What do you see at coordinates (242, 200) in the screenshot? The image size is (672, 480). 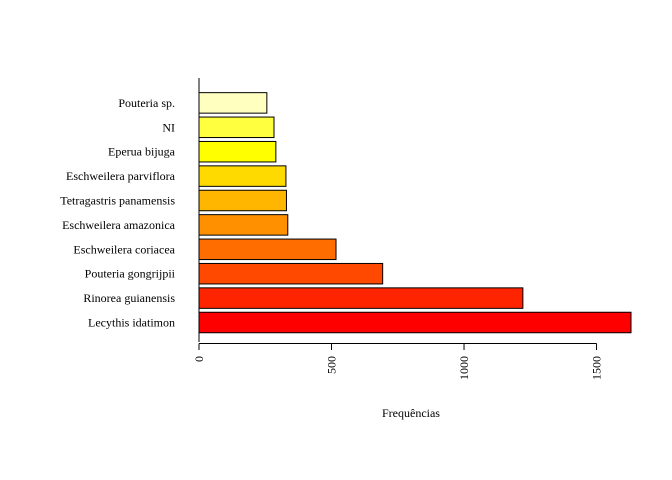 I see `bar-tetragastris-panamensis` at bounding box center [242, 200].